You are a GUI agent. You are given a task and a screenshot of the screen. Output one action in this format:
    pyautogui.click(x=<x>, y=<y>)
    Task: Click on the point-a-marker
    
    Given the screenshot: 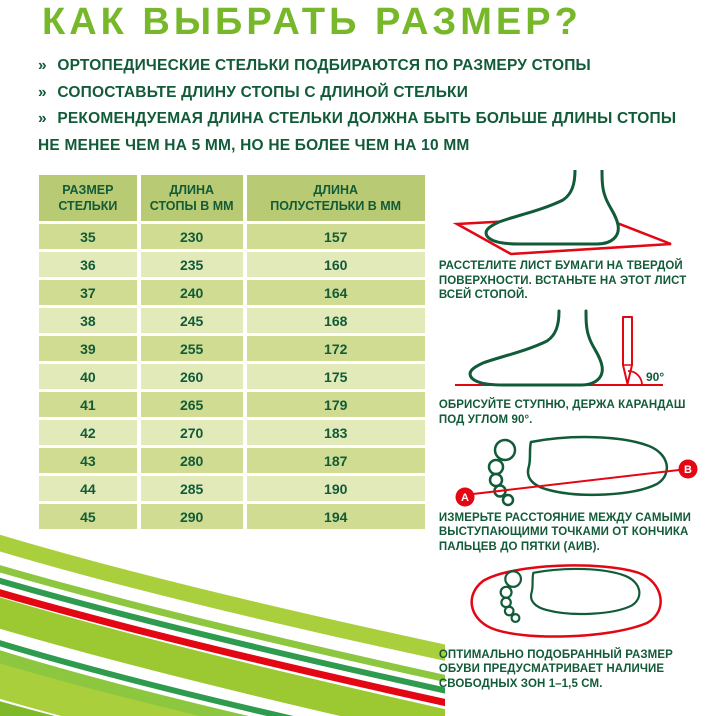 What is the action you would take?
    pyautogui.click(x=465, y=497)
    